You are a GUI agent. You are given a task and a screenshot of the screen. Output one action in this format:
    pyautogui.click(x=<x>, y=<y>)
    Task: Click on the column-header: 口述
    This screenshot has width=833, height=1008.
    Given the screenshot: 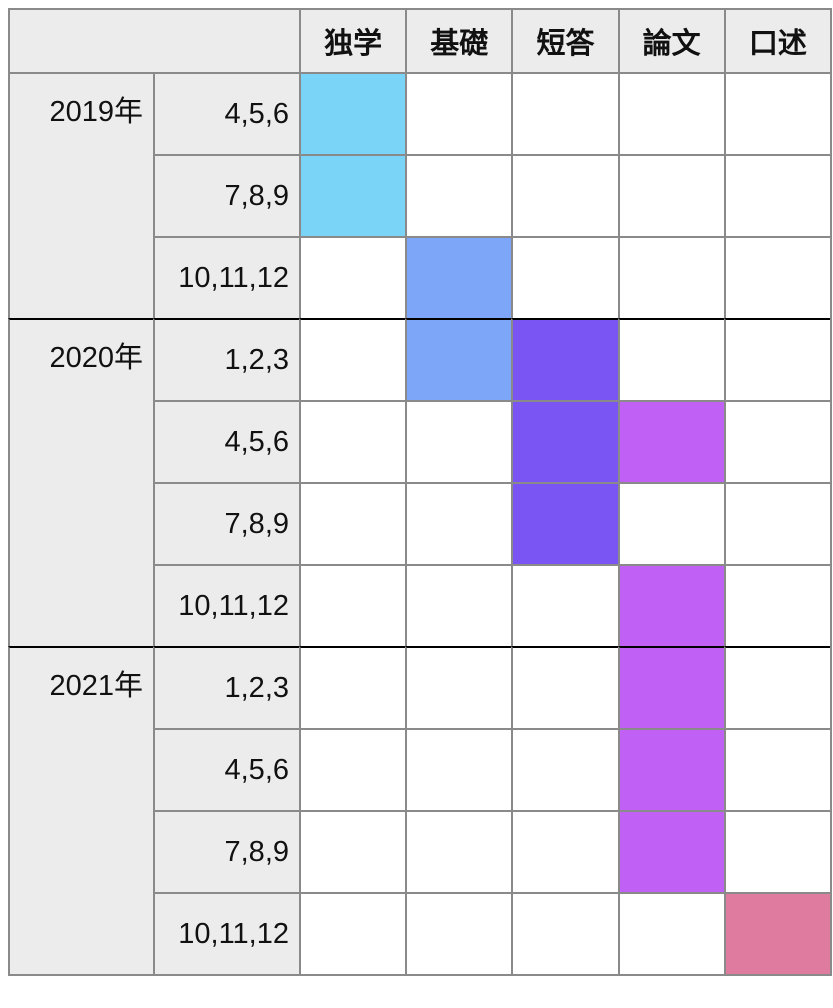 What is the action you would take?
    pyautogui.click(x=776, y=40)
    